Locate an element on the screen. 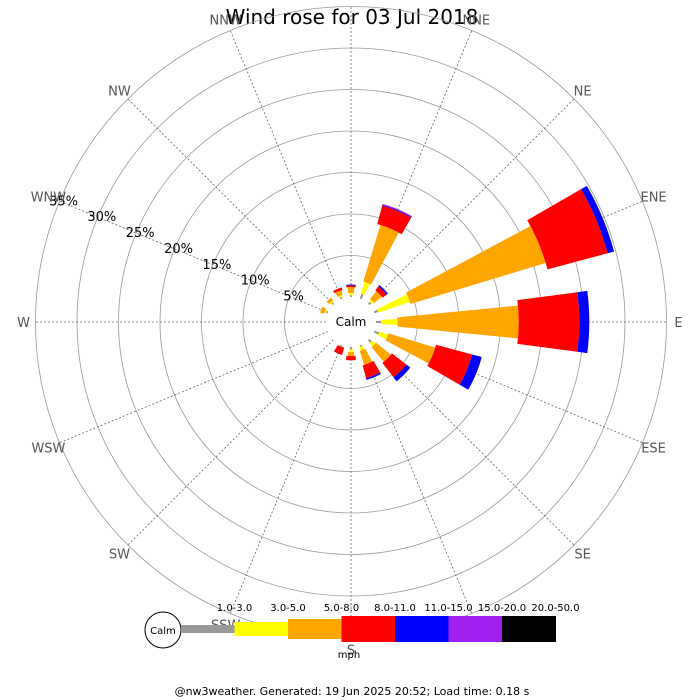 The image size is (700, 700). direction-label-wnw: WNW is located at coordinates (49, 198).